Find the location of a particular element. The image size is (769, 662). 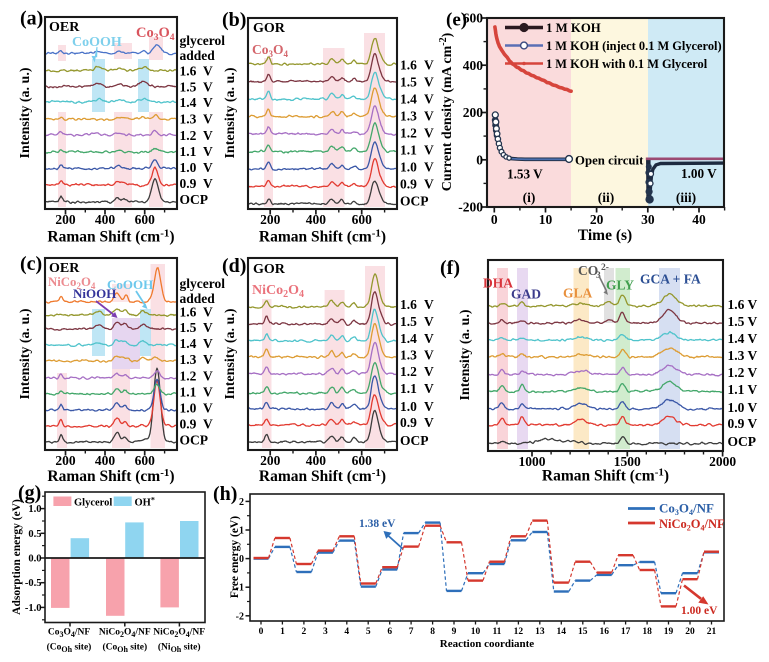

svg-text: -1 is located at coordinates (240, 588).